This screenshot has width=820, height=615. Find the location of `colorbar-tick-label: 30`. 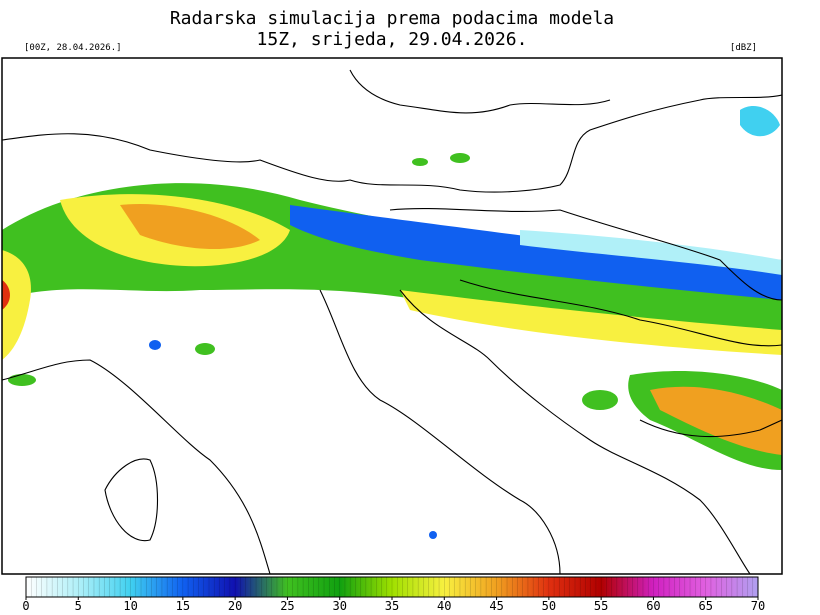

colorbar-tick-label: 30 is located at coordinates (339, 606).